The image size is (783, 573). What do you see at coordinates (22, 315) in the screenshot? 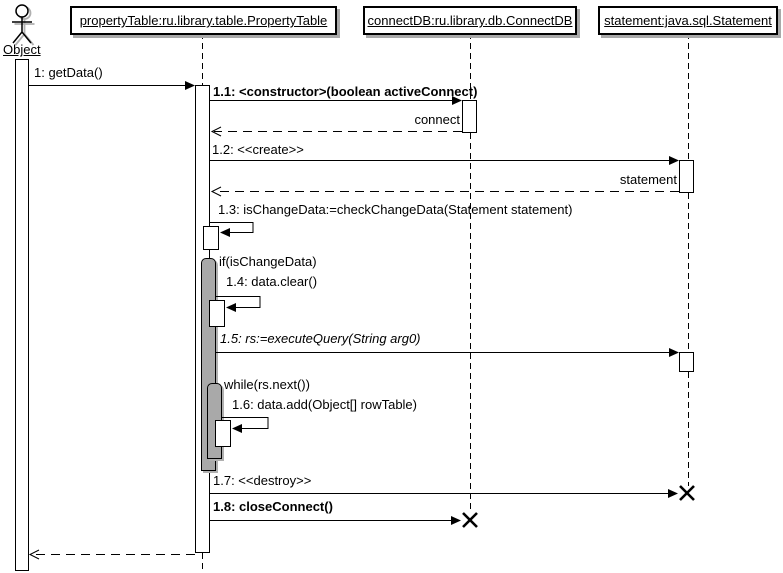
I see `activation-object` at bounding box center [22, 315].